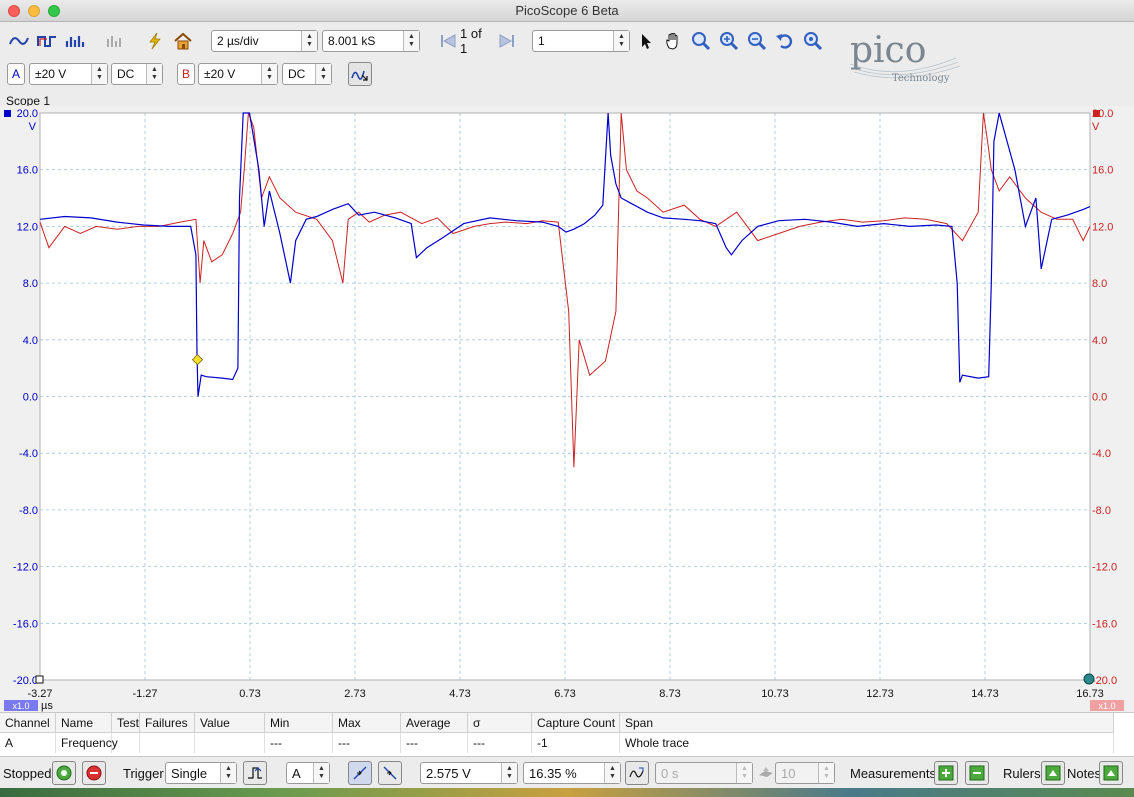  Describe the element at coordinates (673, 41) in the screenshot. I see `hand-tool-icon` at that location.